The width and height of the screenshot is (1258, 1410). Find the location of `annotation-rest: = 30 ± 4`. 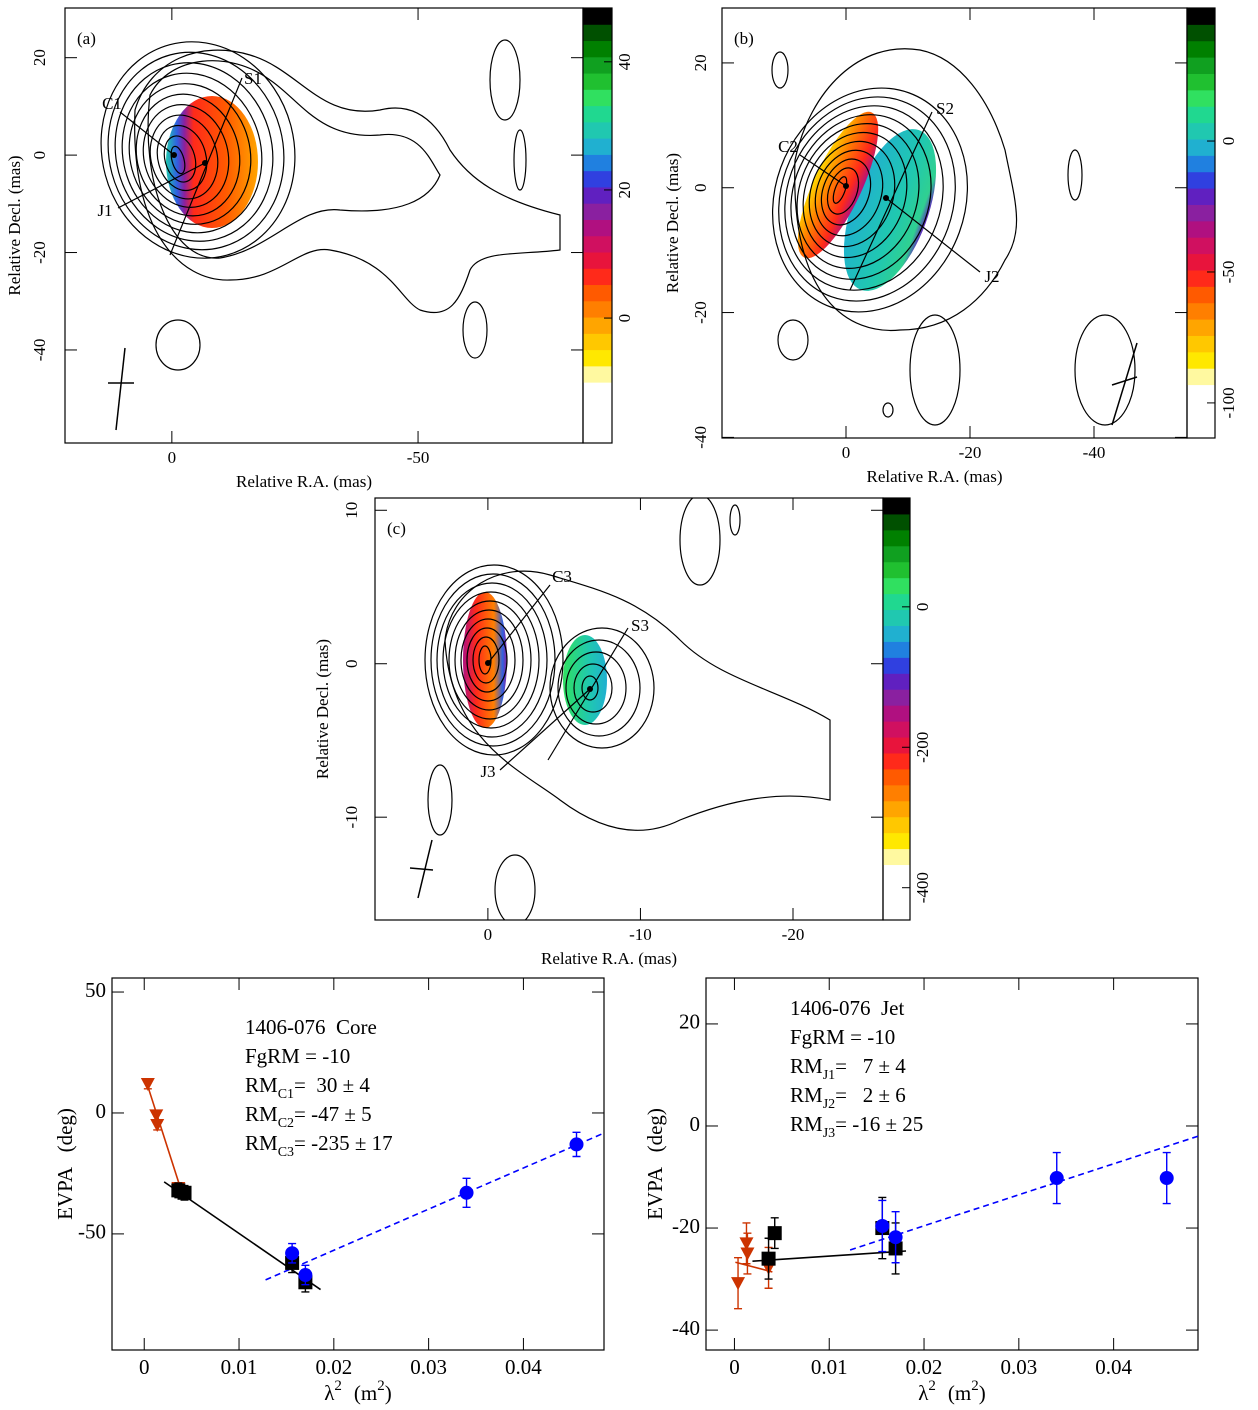

annotation-rest: = 30 ± 4 is located at coordinates (332, 1085).